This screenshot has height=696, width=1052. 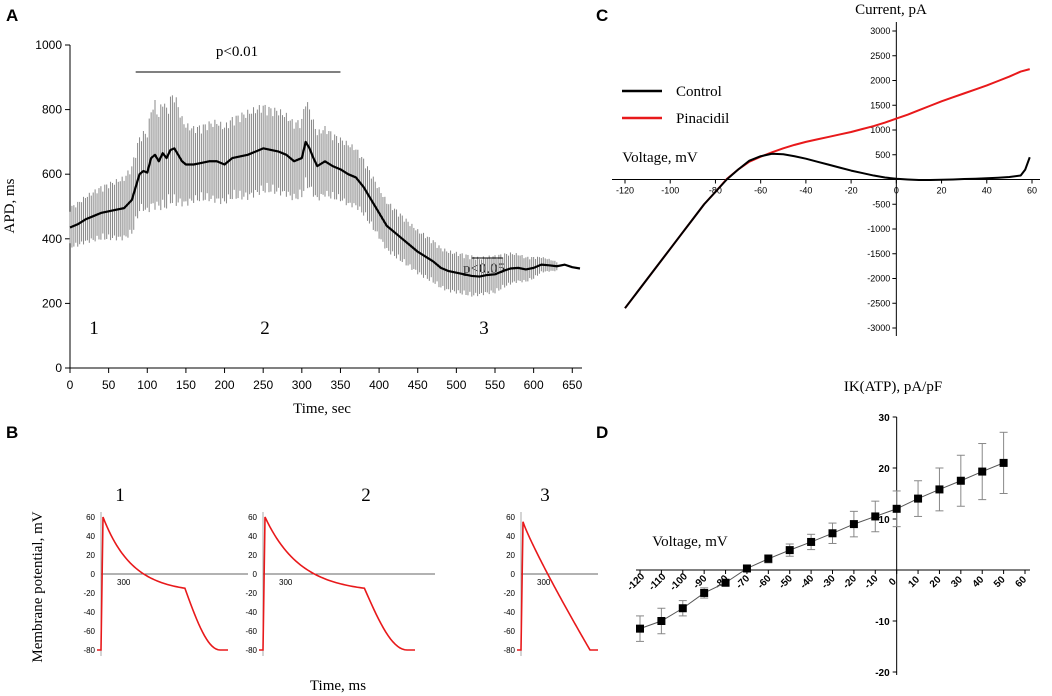 What do you see at coordinates (12, 15) in the screenshot?
I see `panel-letter-a: A` at bounding box center [12, 15].